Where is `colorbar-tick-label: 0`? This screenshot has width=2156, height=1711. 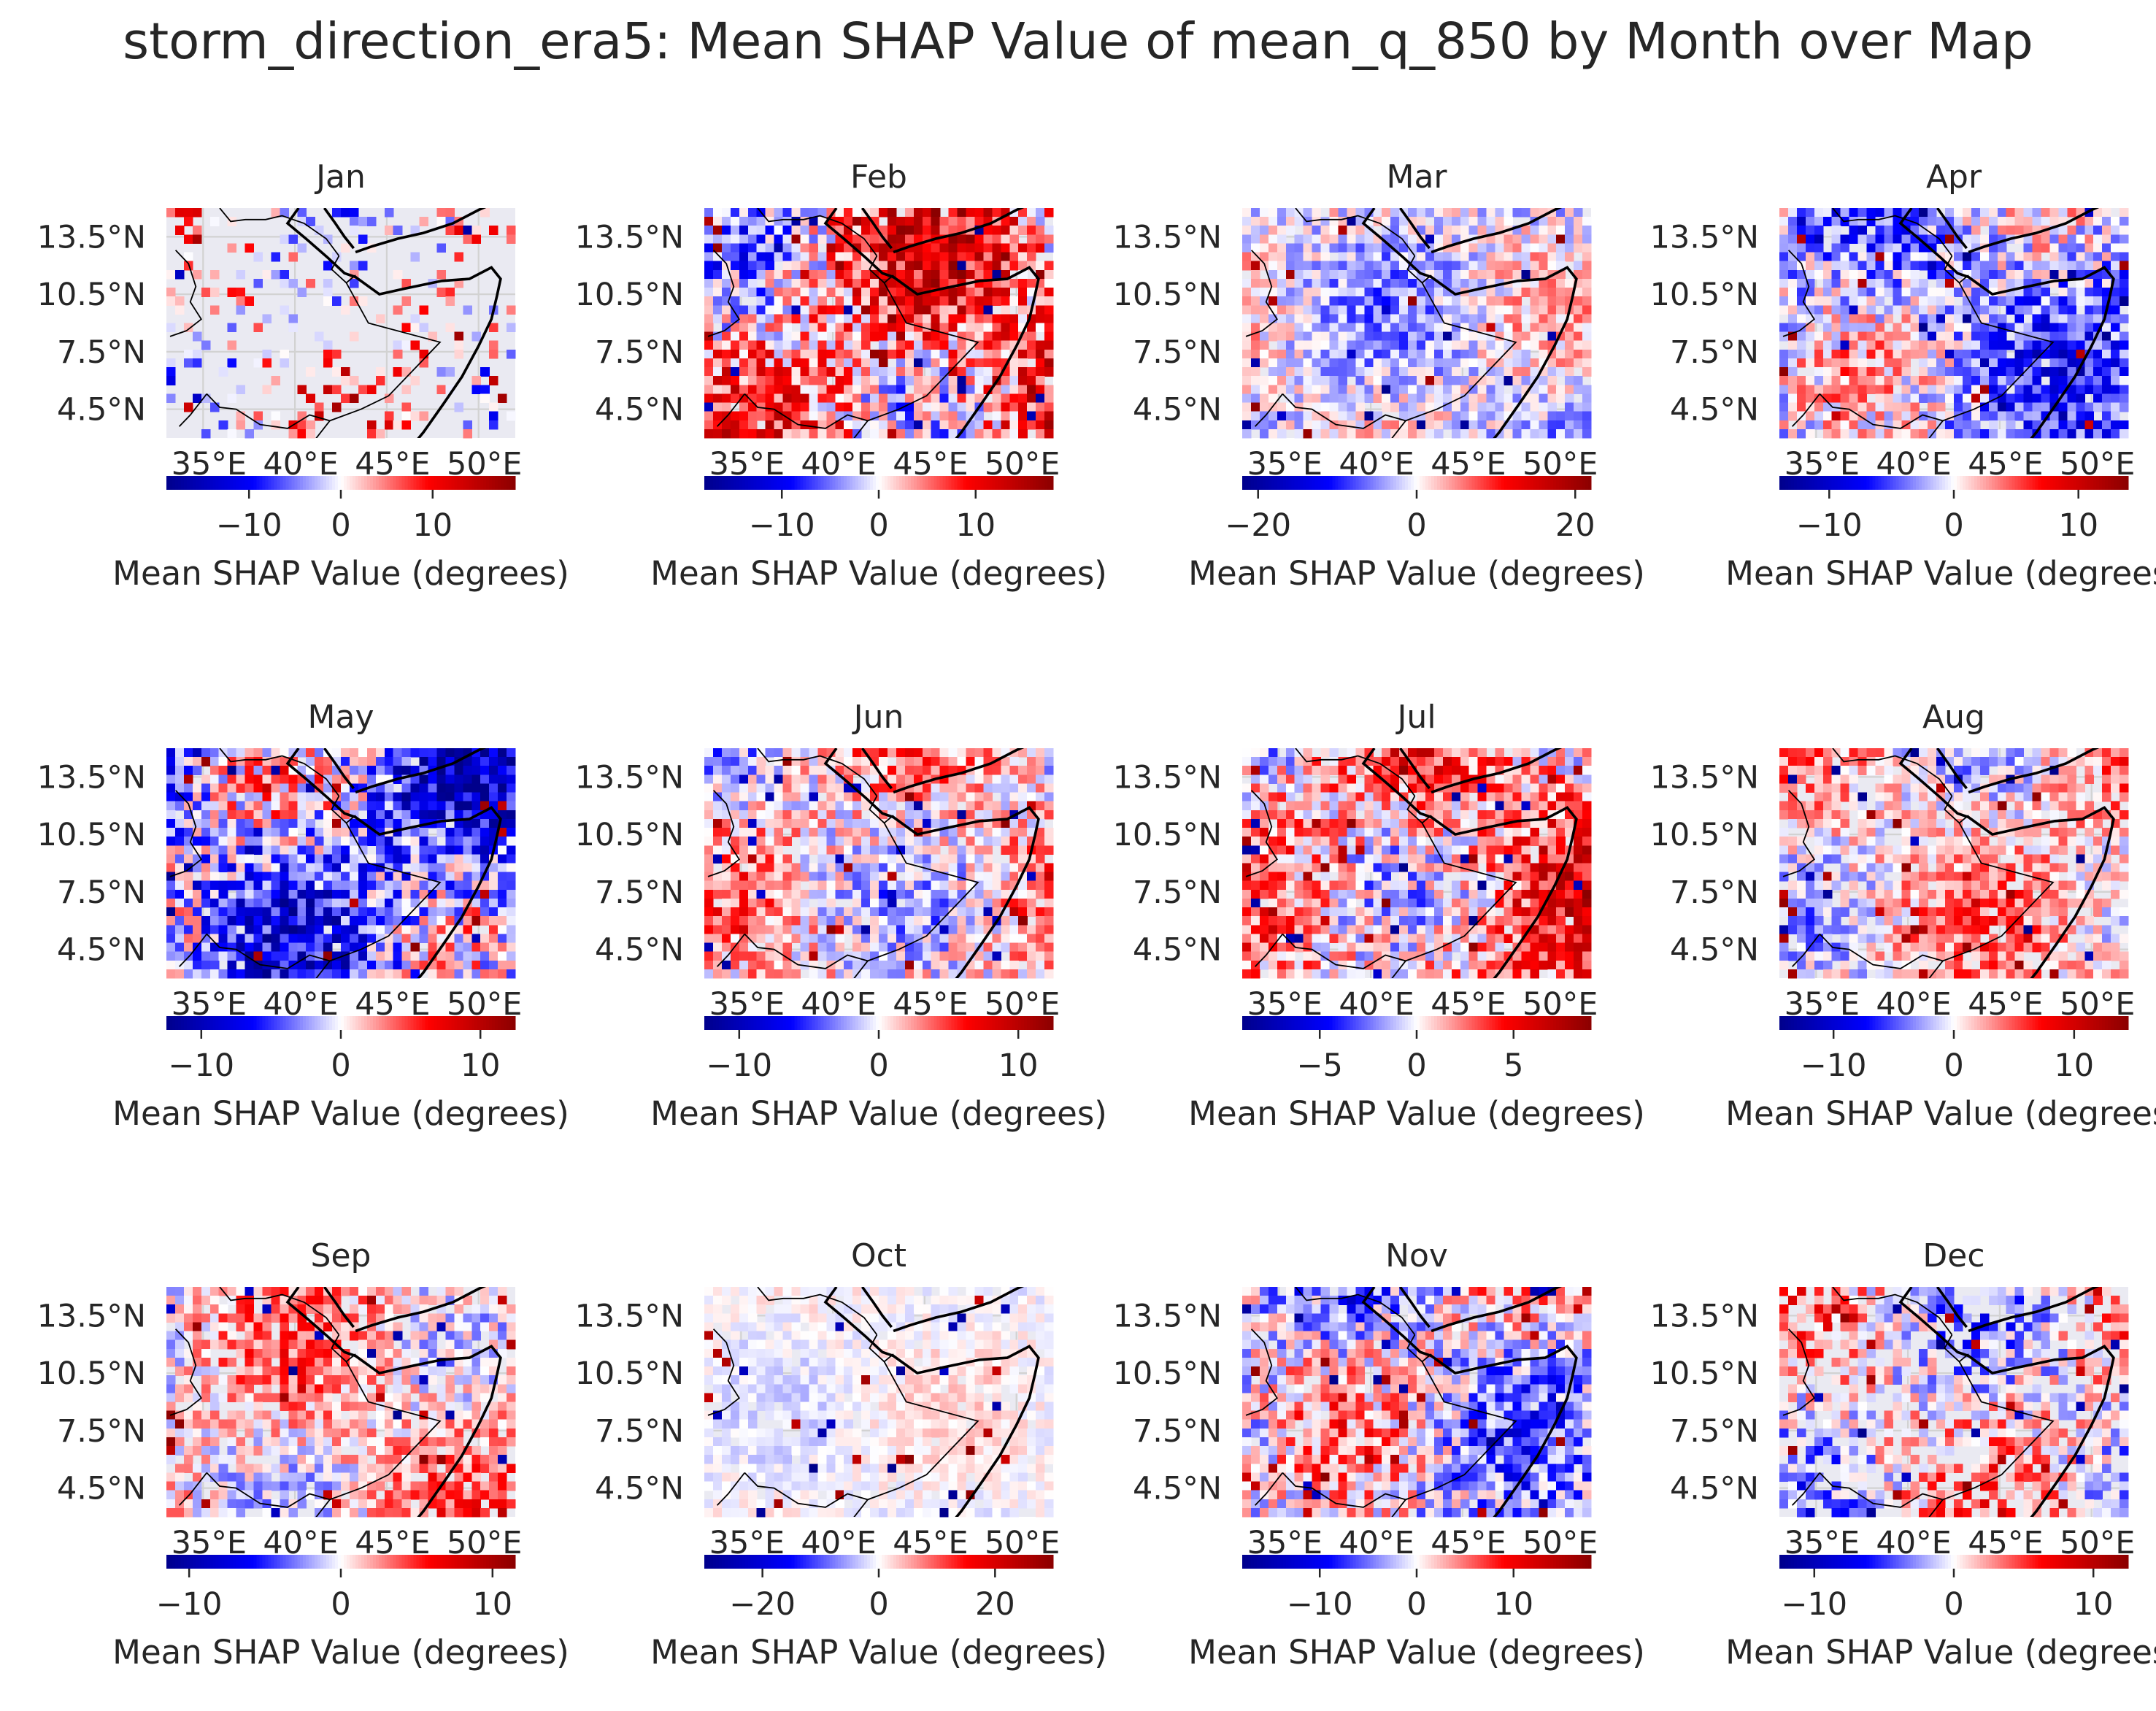 colorbar-tick-label: 0 is located at coordinates (1416, 525).